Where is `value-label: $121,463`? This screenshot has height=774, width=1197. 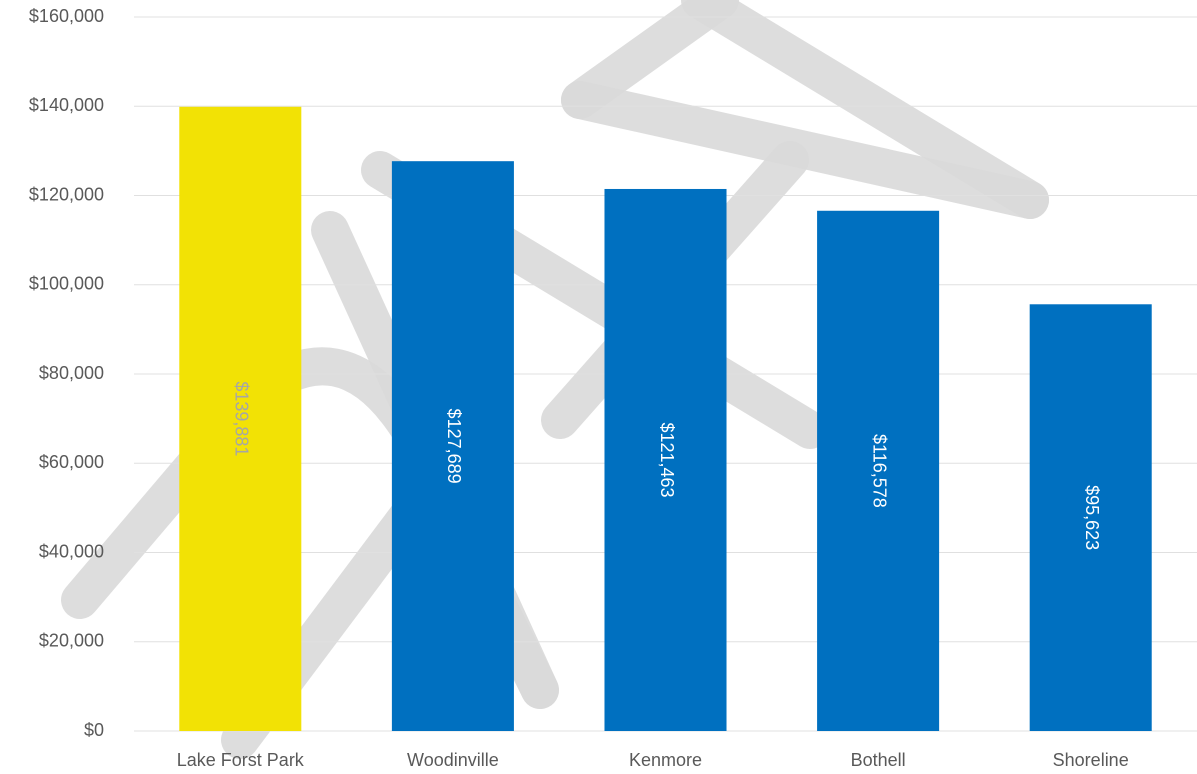 value-label: $121,463 is located at coordinates (667, 459).